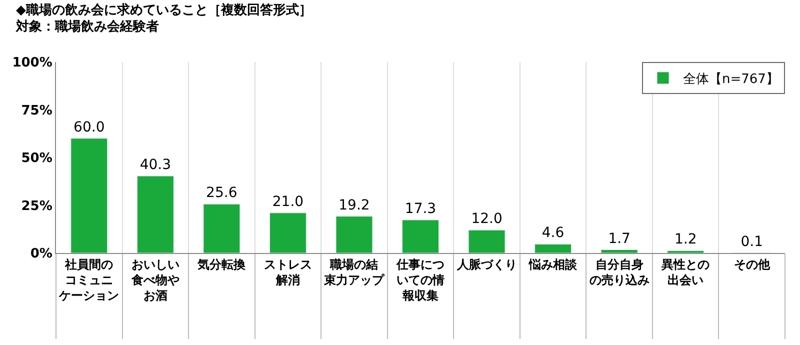 The width and height of the screenshot is (800, 345). What do you see at coordinates (619, 238) in the screenshot?
I see `data-label: 1.7` at bounding box center [619, 238].